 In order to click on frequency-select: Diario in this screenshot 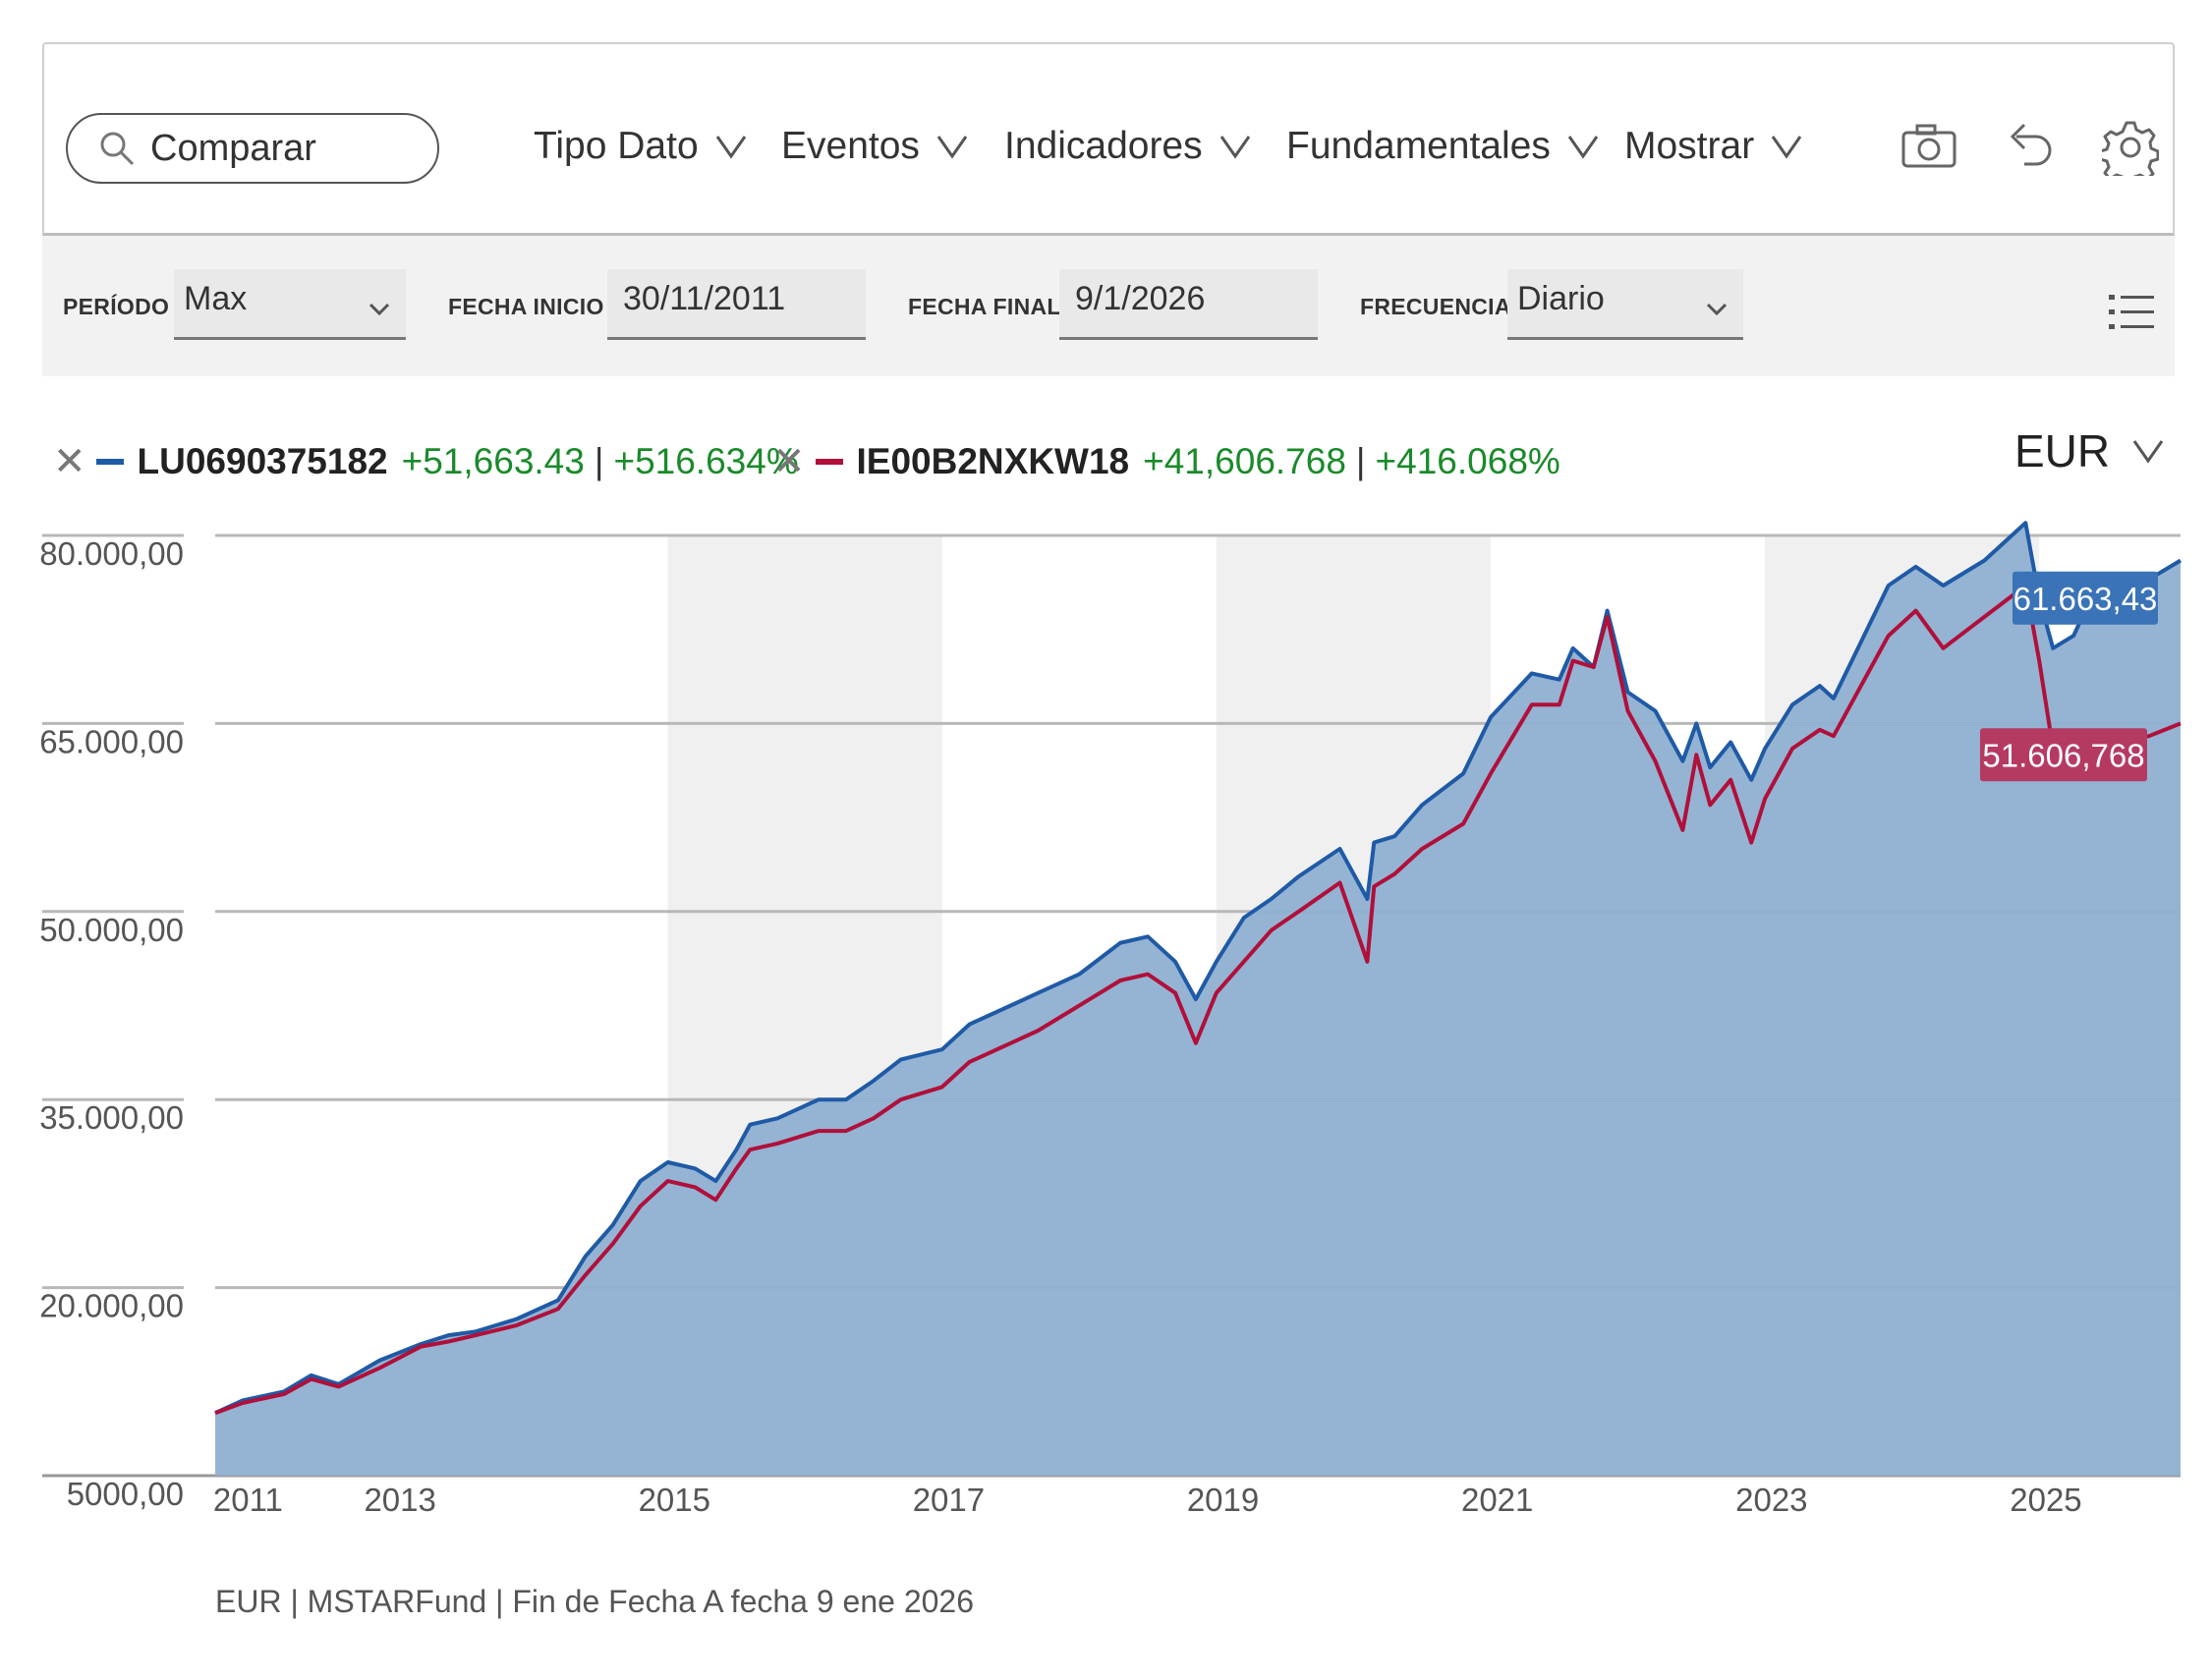, I will do `click(1625, 304)`.